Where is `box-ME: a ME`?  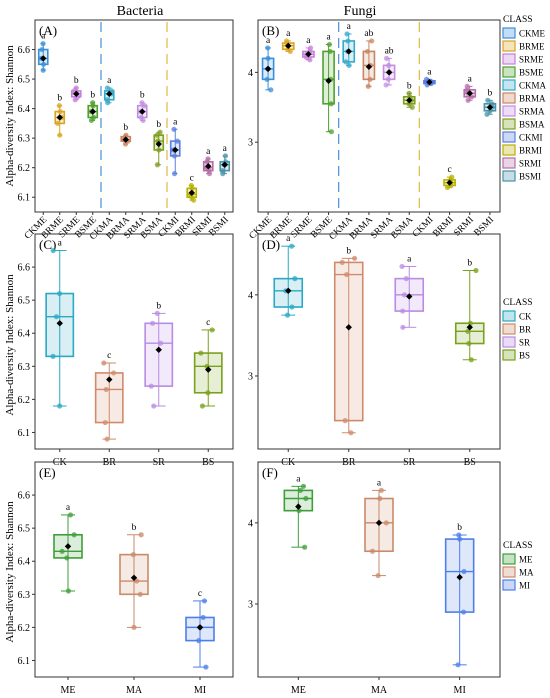 box-ME: a ME is located at coordinates (298, 585).